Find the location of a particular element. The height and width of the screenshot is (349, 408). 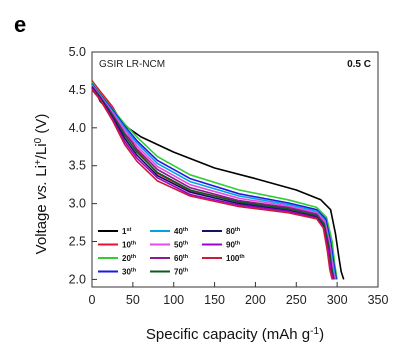

legend-label-80th: 80th is located at coordinates (233, 231).